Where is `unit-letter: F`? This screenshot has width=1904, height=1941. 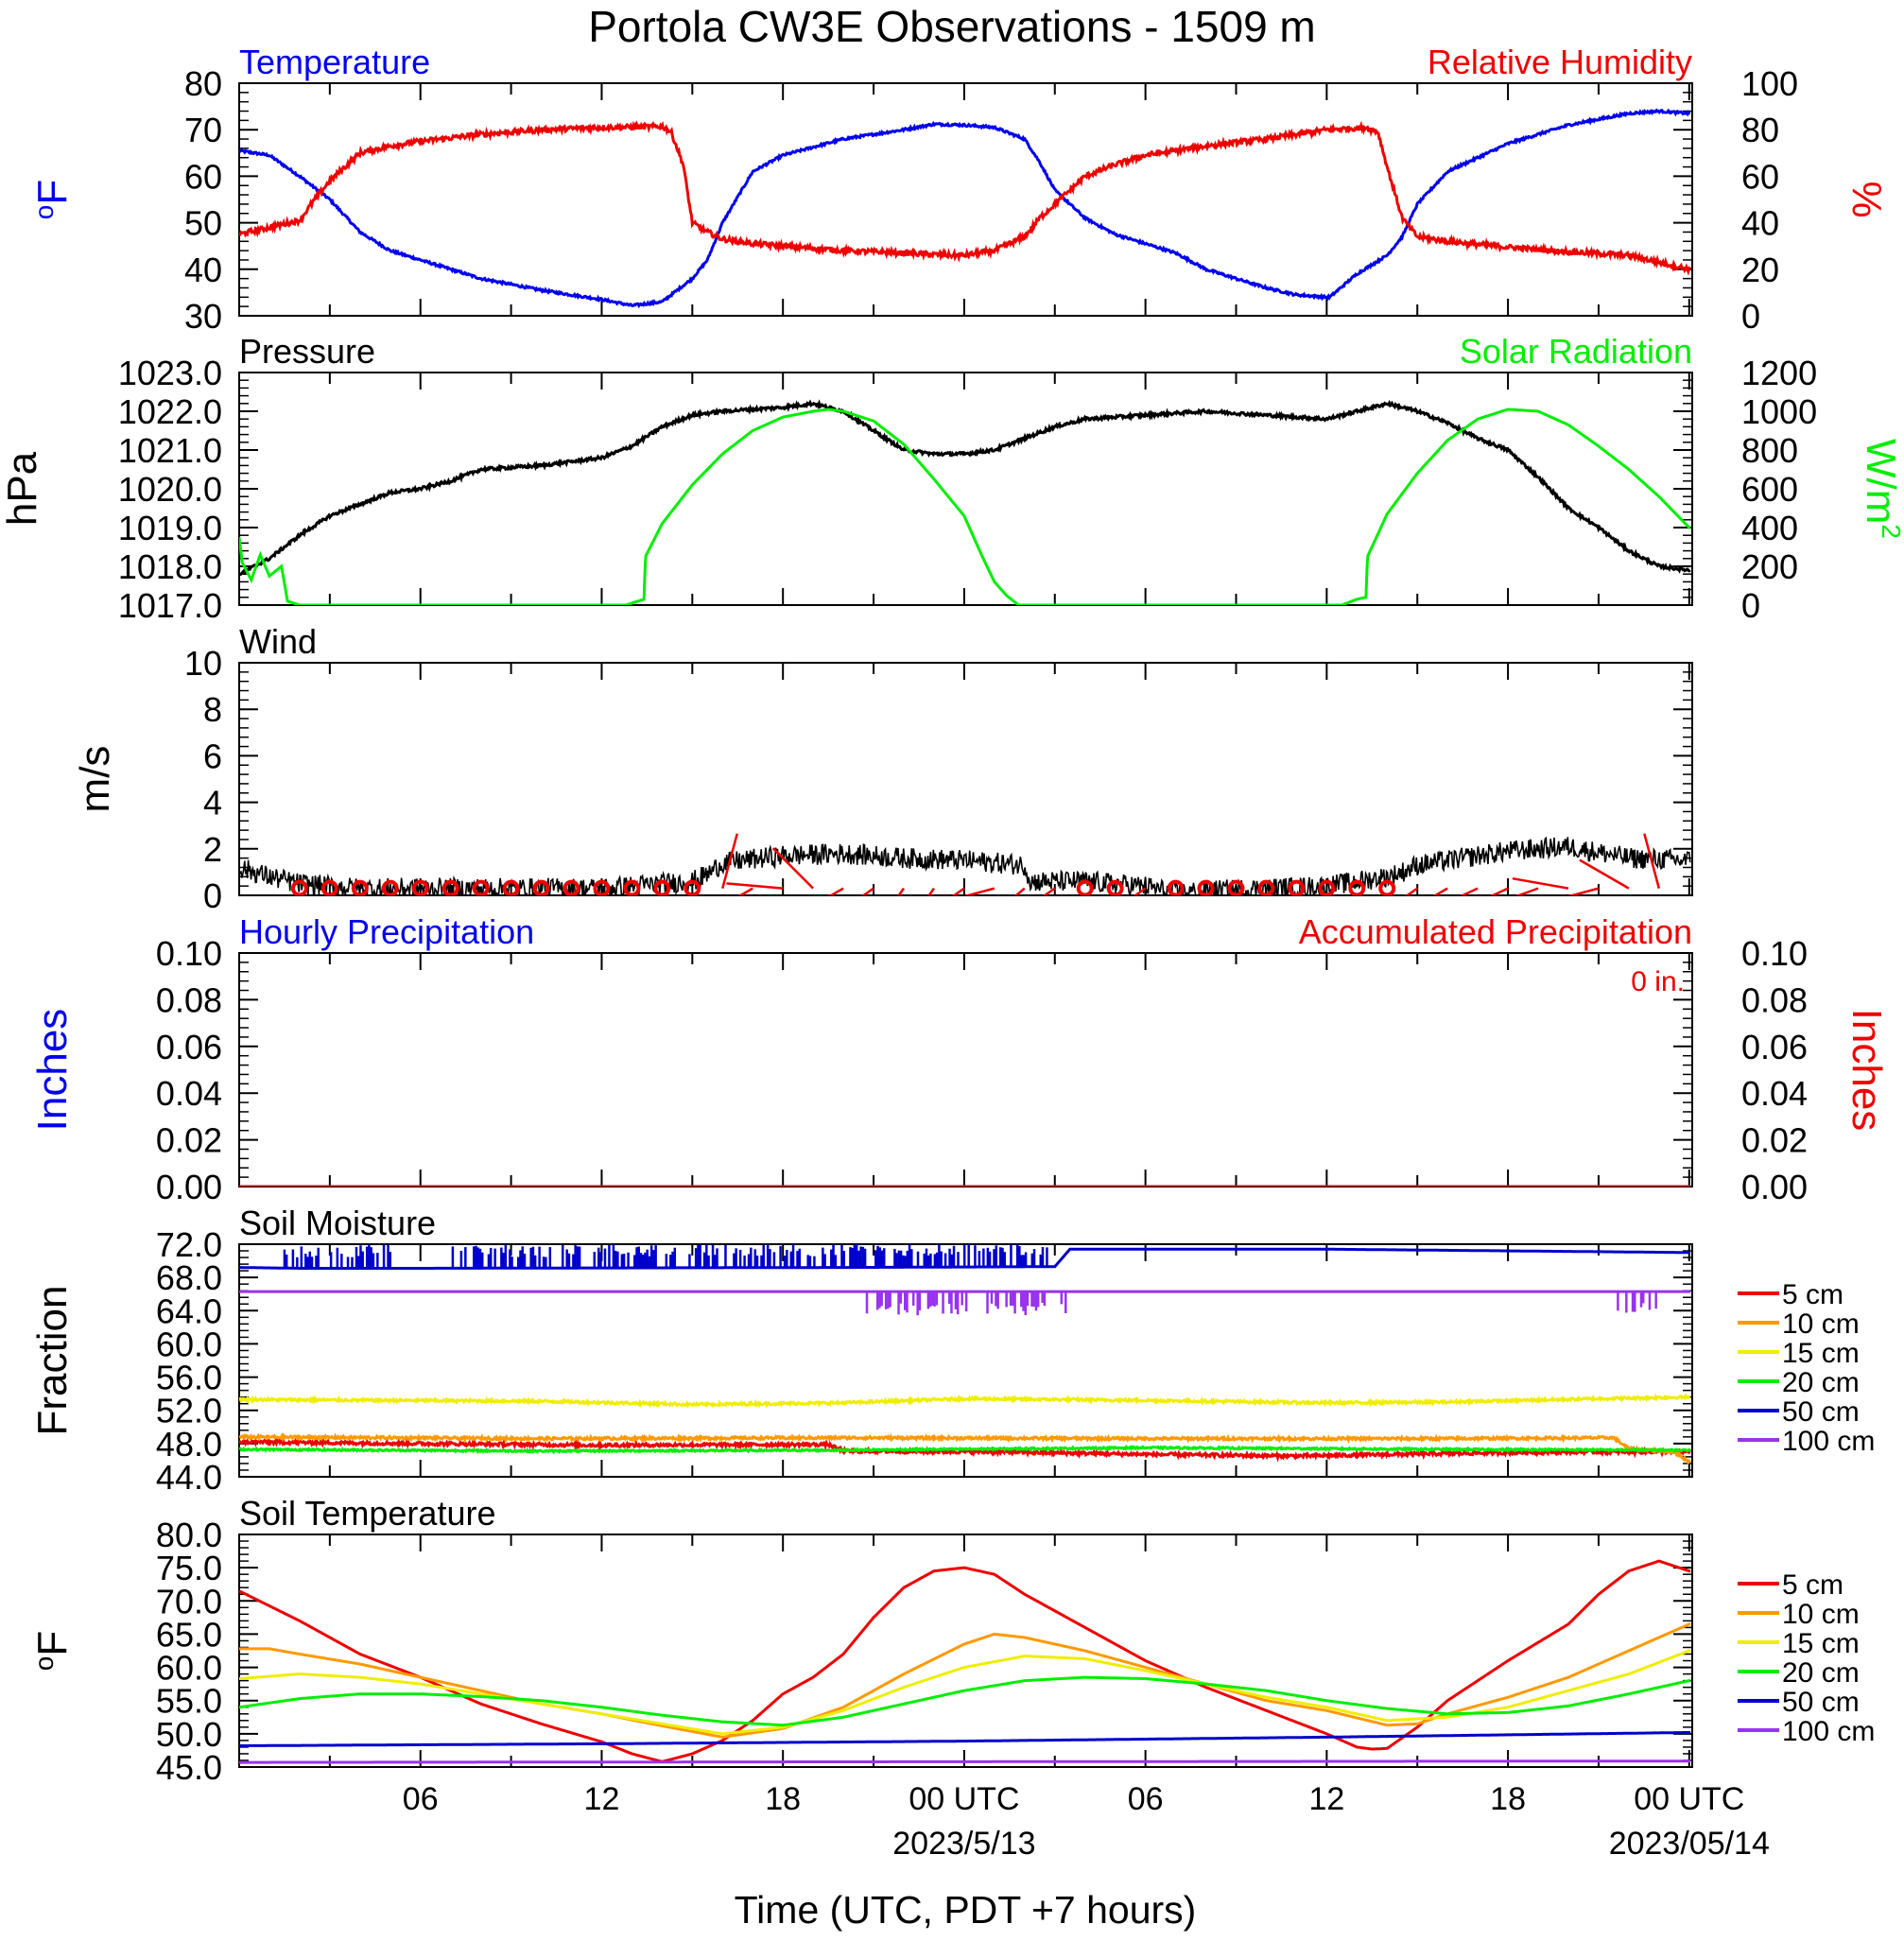 unit-letter: F is located at coordinates (52, 1644).